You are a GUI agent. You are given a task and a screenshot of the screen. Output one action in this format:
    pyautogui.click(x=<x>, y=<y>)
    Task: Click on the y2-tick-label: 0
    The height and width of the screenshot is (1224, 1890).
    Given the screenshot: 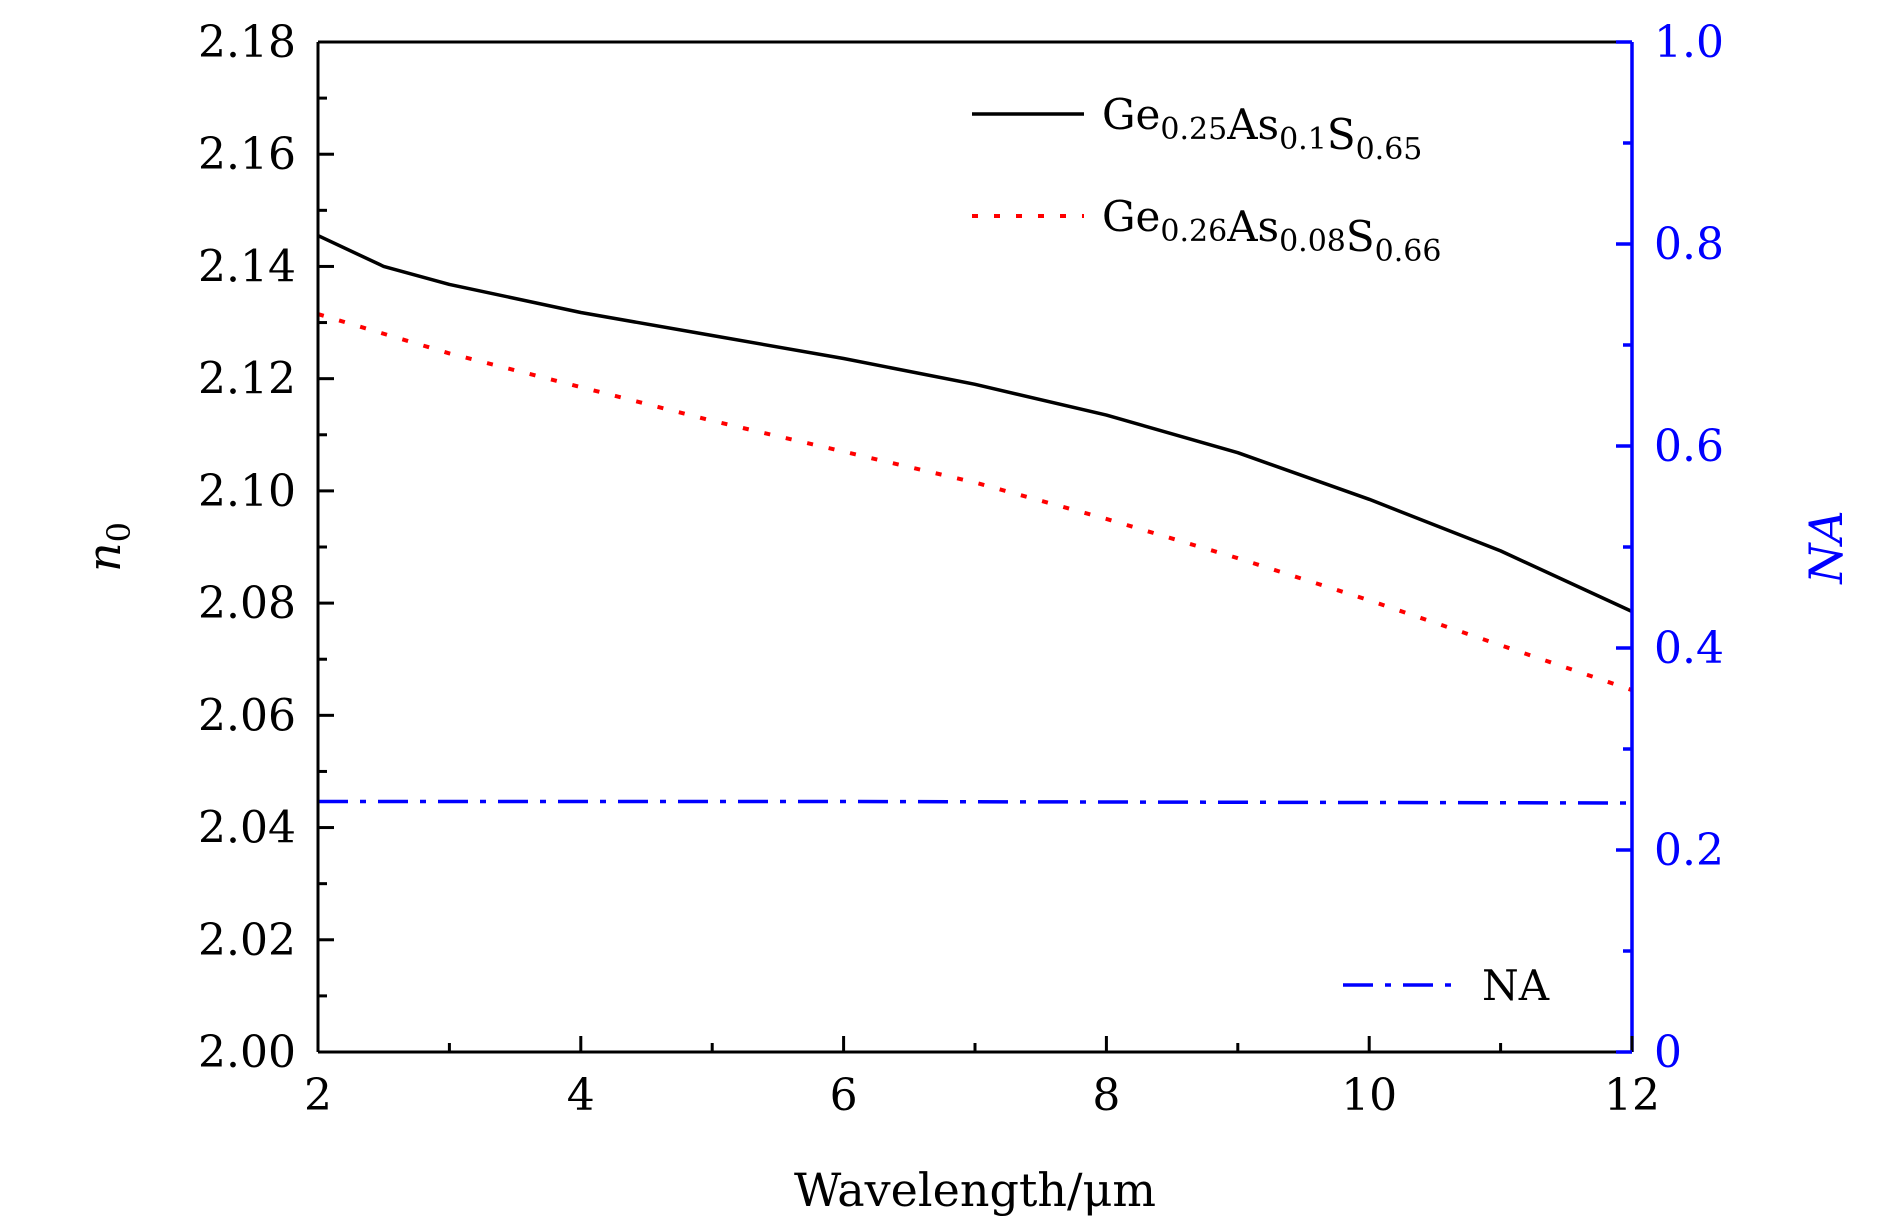 What is the action you would take?
    pyautogui.click(x=1668, y=1052)
    